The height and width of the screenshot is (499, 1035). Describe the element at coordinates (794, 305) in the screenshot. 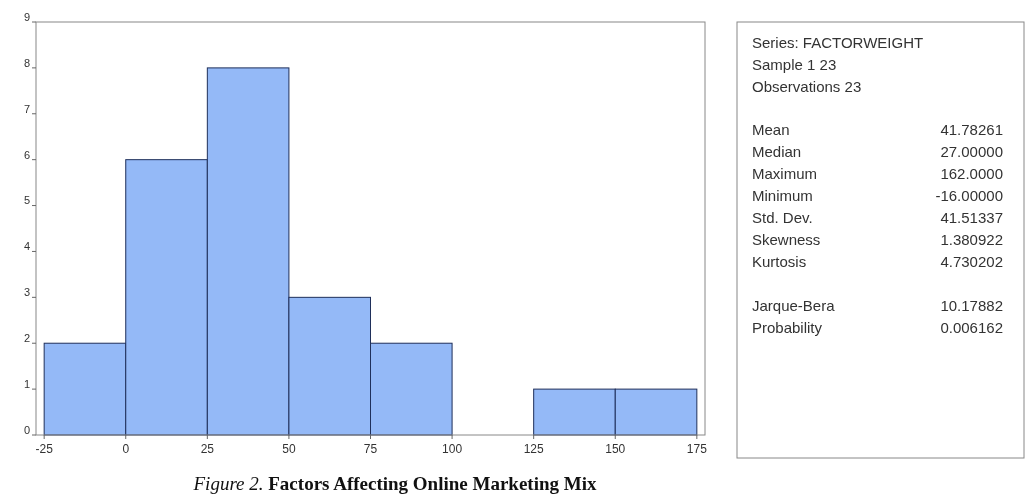

I see `text: Jarque-Bera` at that location.